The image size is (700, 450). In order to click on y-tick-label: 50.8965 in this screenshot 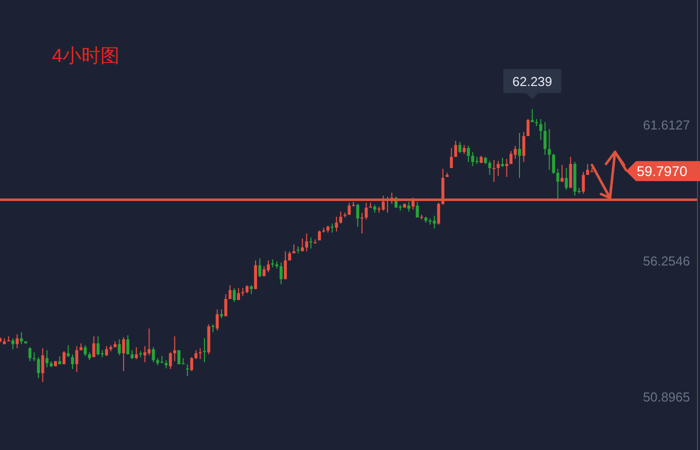, I will do `click(666, 397)`.